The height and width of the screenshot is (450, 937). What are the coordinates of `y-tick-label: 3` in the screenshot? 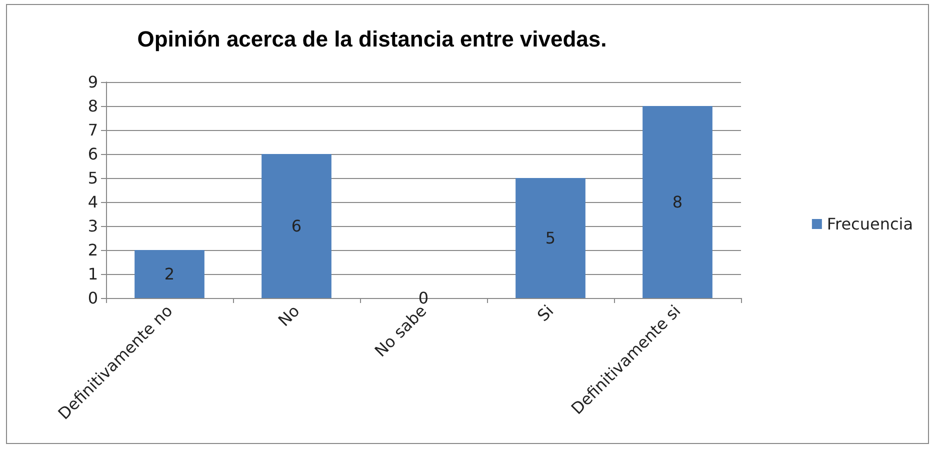 It's located at (93, 226).